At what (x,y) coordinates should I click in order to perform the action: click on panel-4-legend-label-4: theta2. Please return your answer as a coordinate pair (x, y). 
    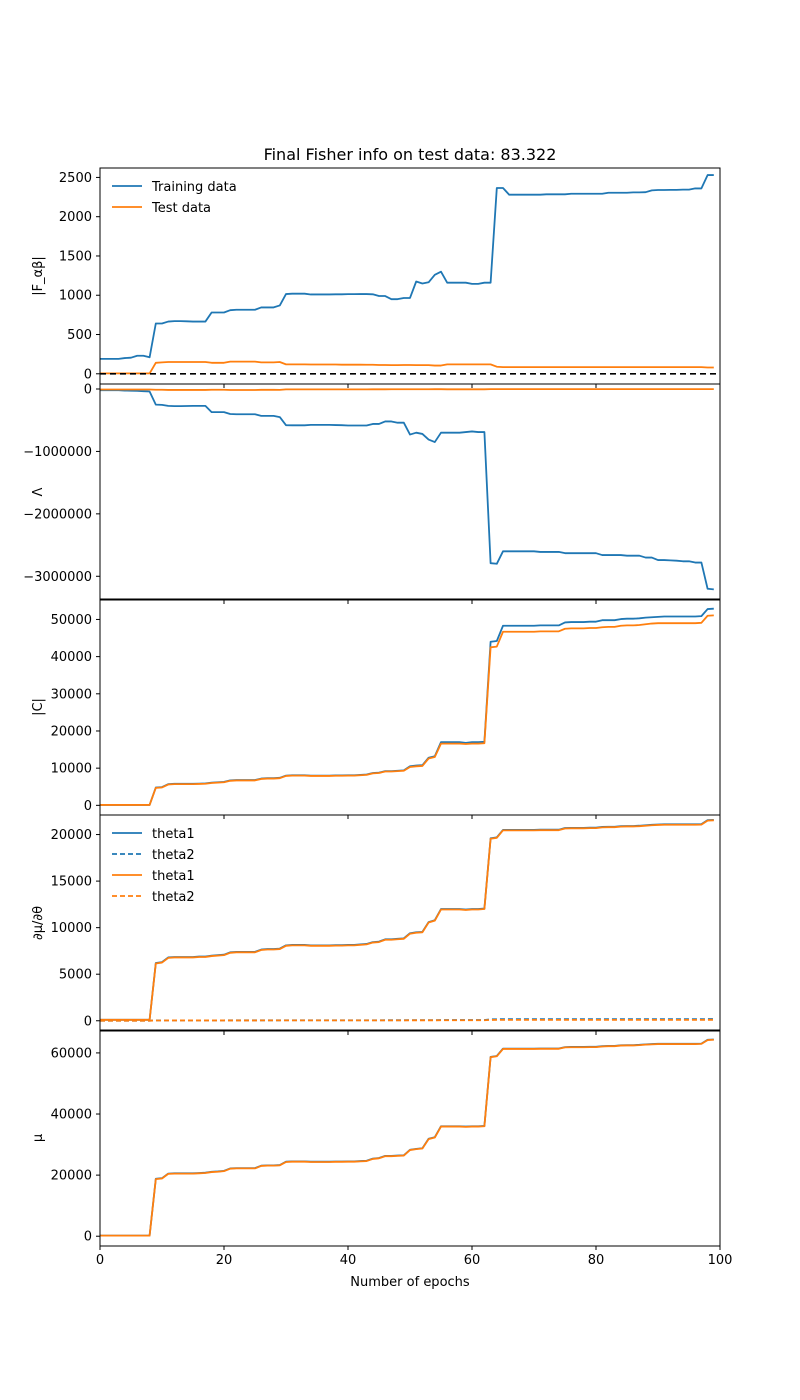
    Looking at the image, I should click on (173, 897).